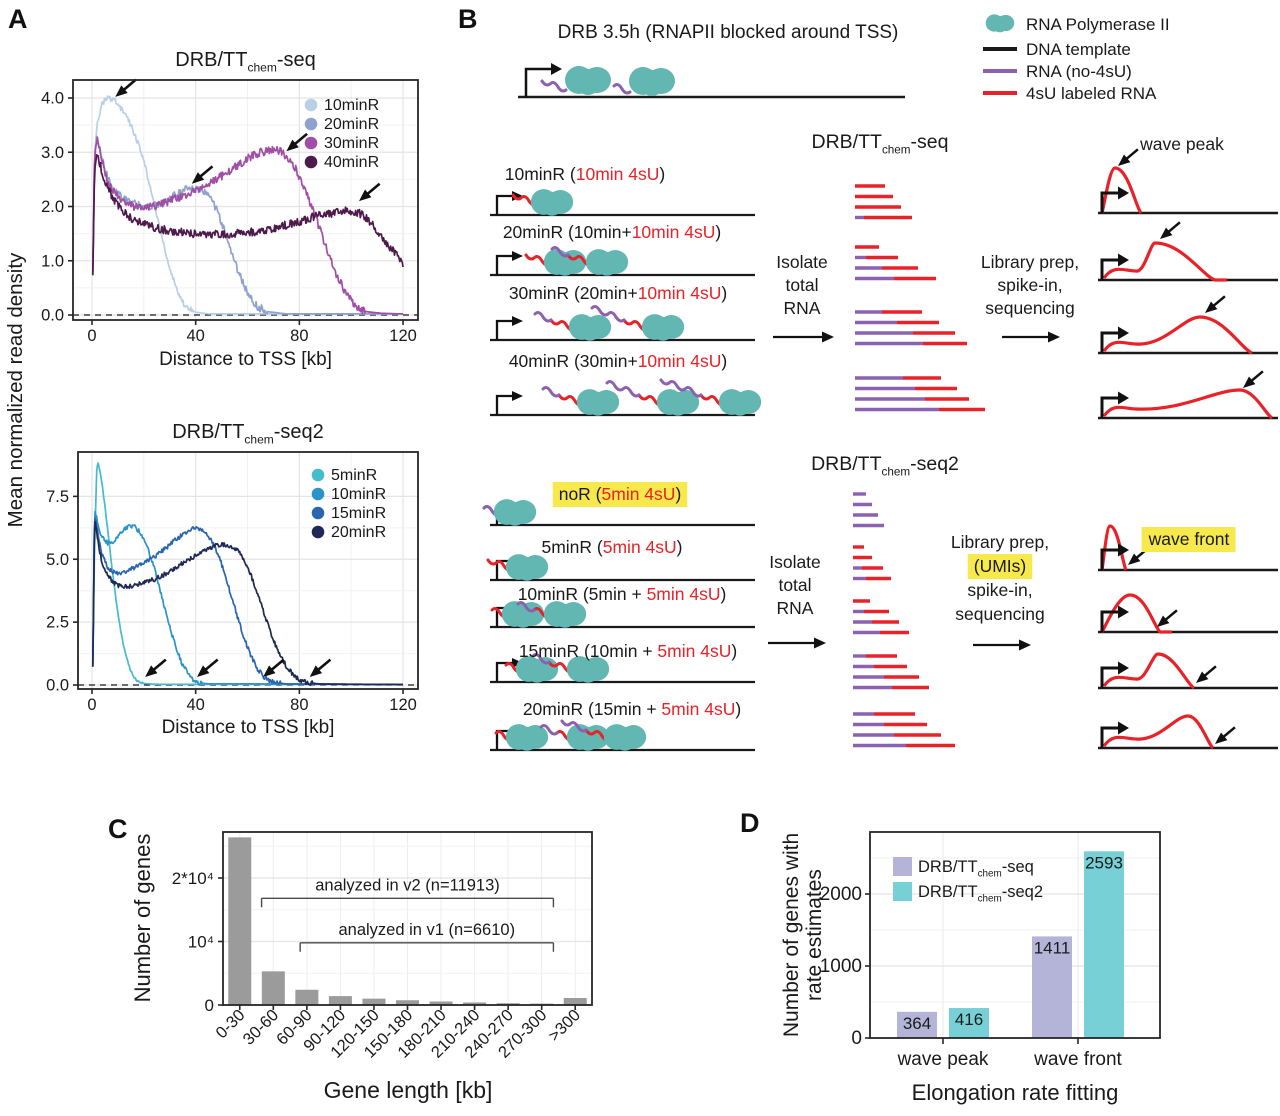  Describe the element at coordinates (728, 32) in the screenshot. I see `drb-caption: DRB 3.5h (RNAPII blocked around TSS)` at that location.